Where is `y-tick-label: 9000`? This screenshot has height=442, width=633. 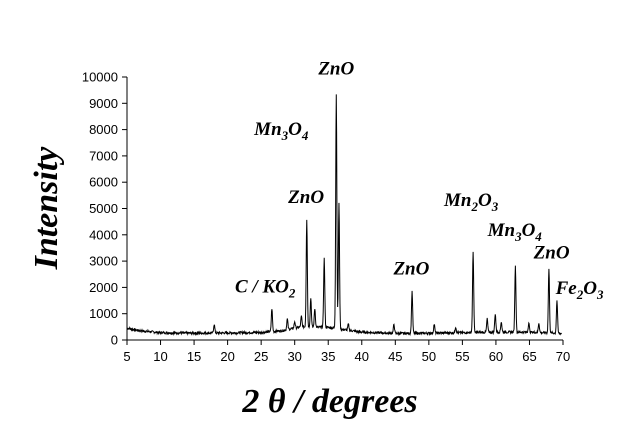 y-tick-label: 9000 is located at coordinates (103, 103).